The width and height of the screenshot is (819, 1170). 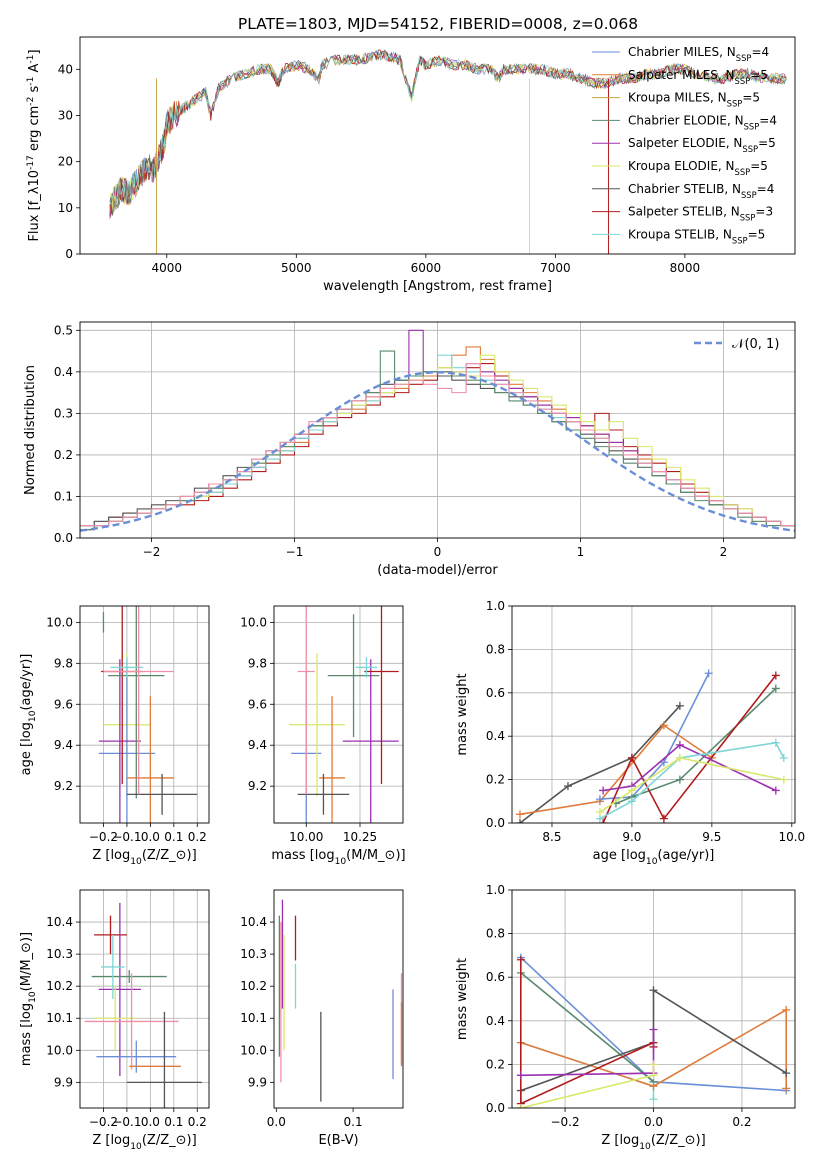 I want to click on x-tick-label: 4000, so click(x=167, y=268).